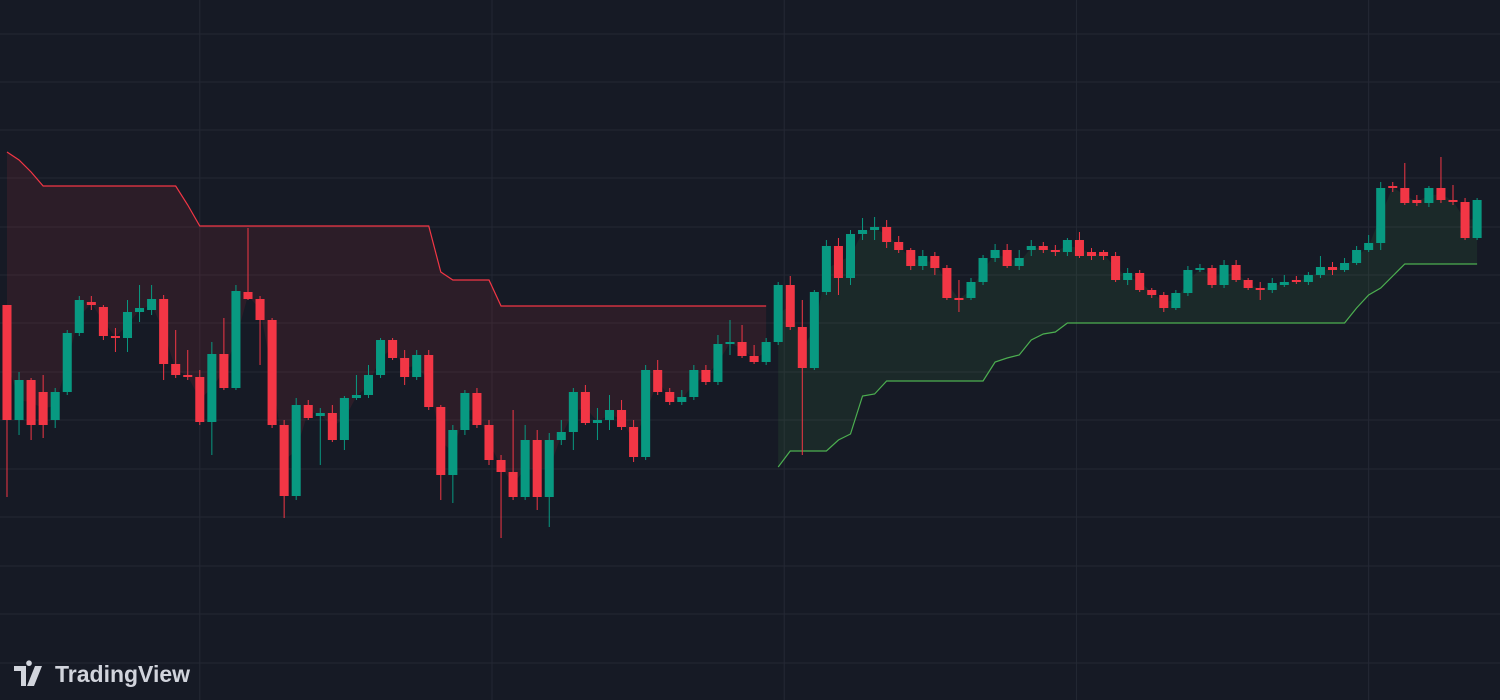  Describe the element at coordinates (122, 674) in the screenshot. I see `logo-text: TradingView` at that location.